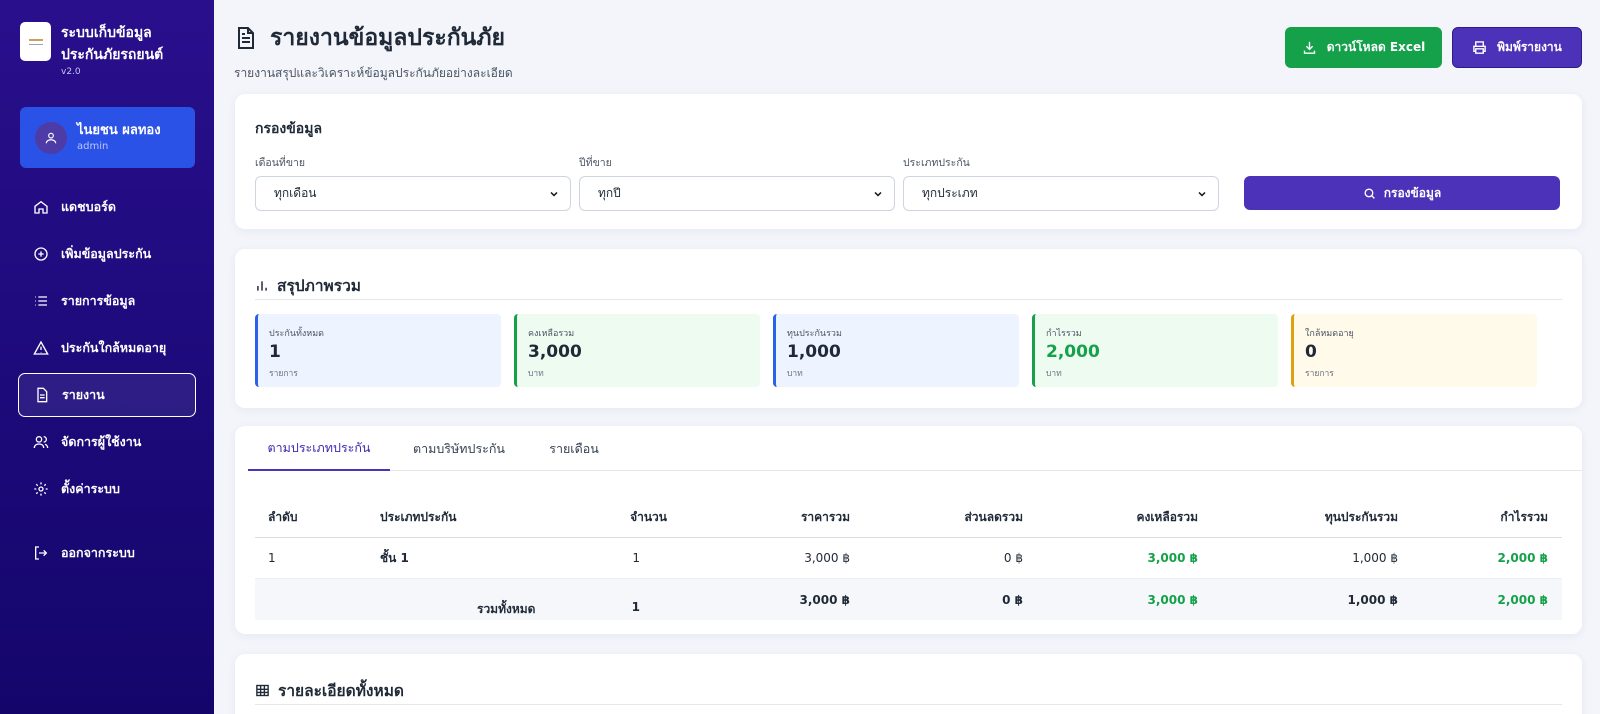 The width and height of the screenshot is (1600, 714). Describe the element at coordinates (1369, 193) in the screenshot. I see `search-icon` at that location.